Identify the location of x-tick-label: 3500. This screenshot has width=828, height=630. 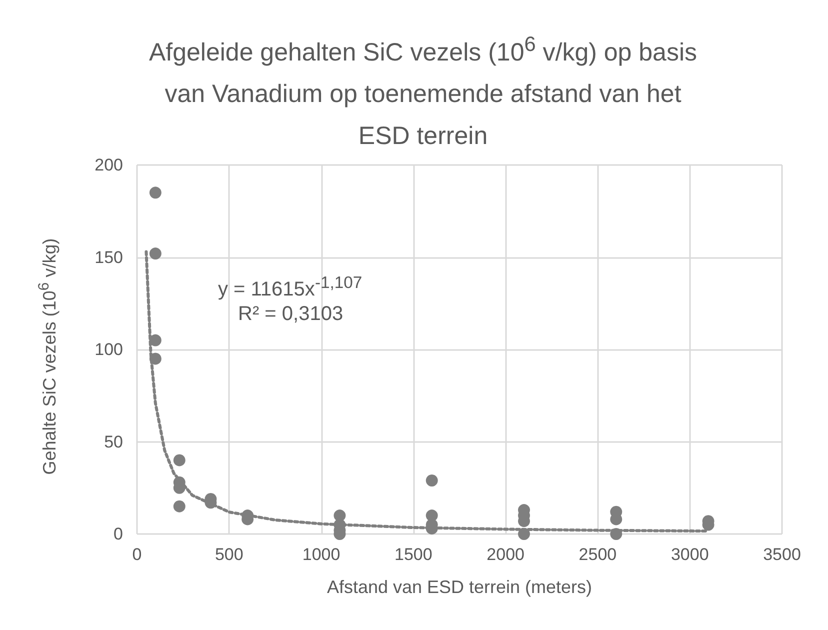
(782, 554).